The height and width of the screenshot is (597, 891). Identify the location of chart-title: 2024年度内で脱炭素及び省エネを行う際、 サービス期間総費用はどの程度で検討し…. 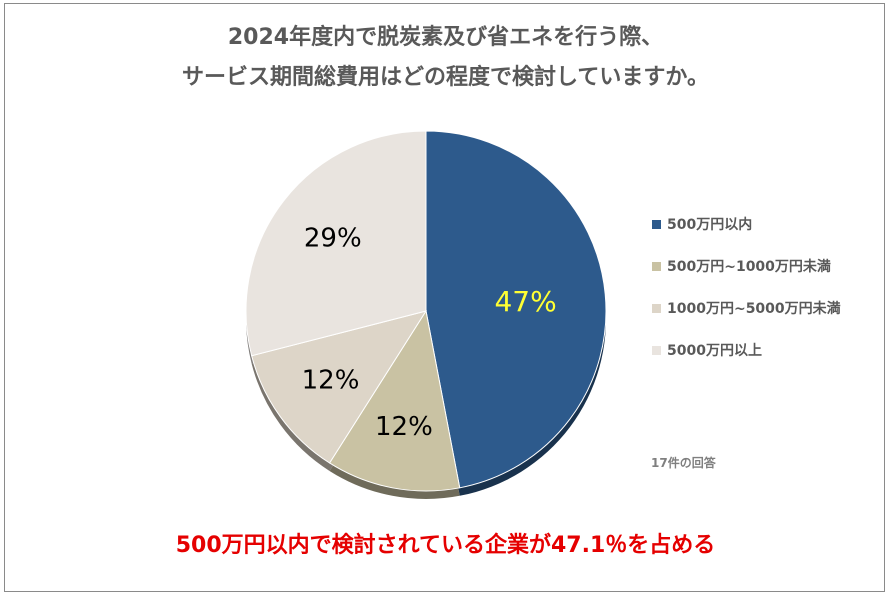
(445, 58).